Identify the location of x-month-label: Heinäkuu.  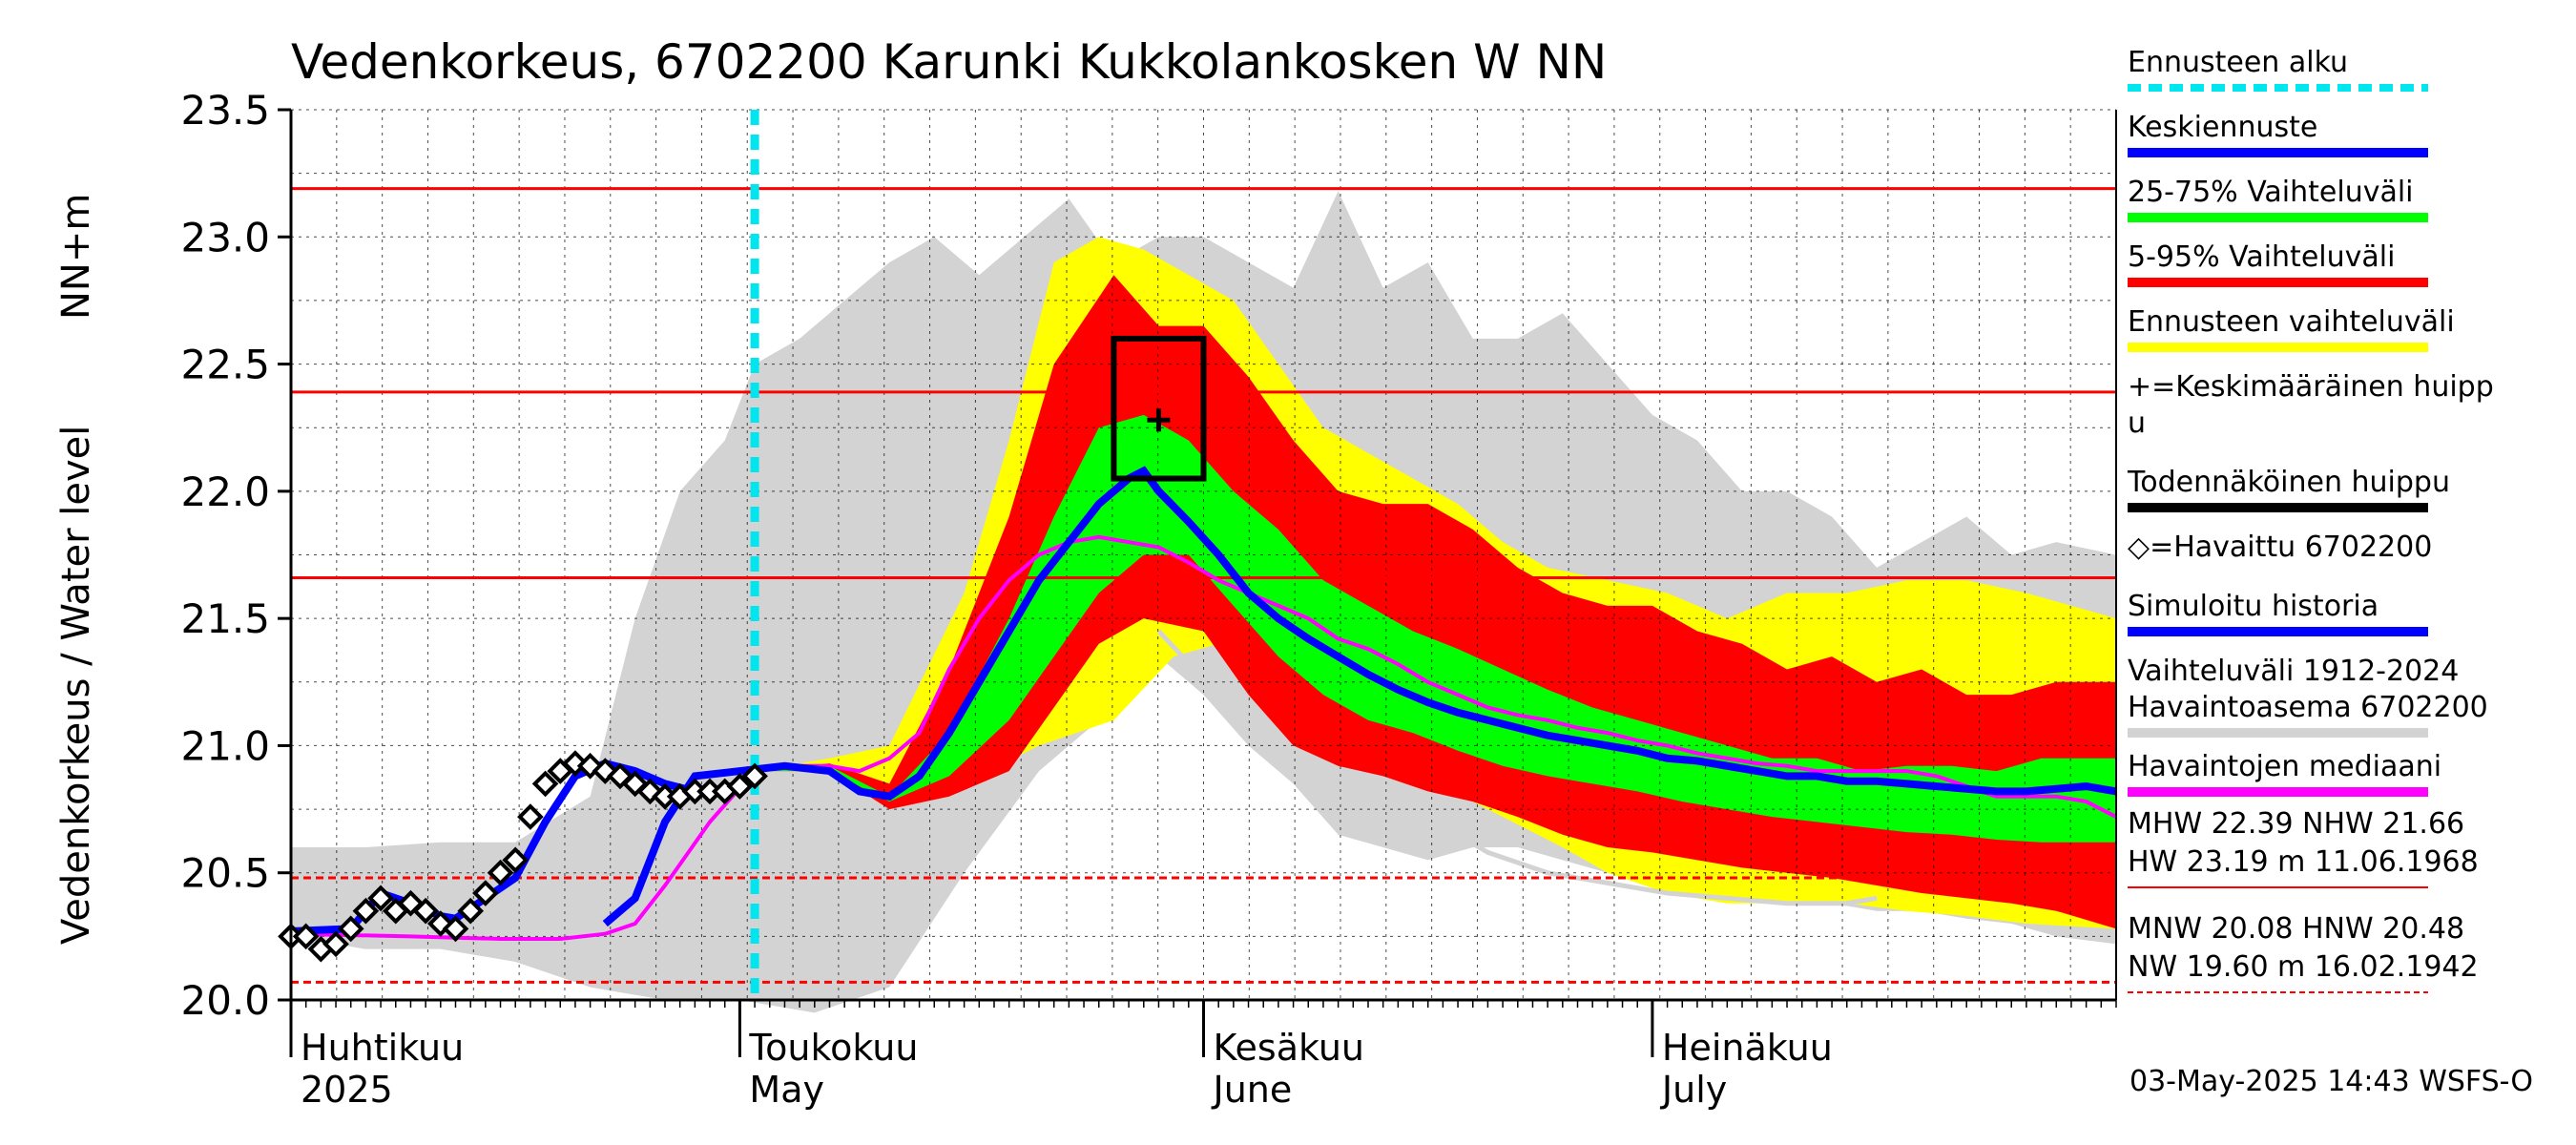
(1747, 1048).